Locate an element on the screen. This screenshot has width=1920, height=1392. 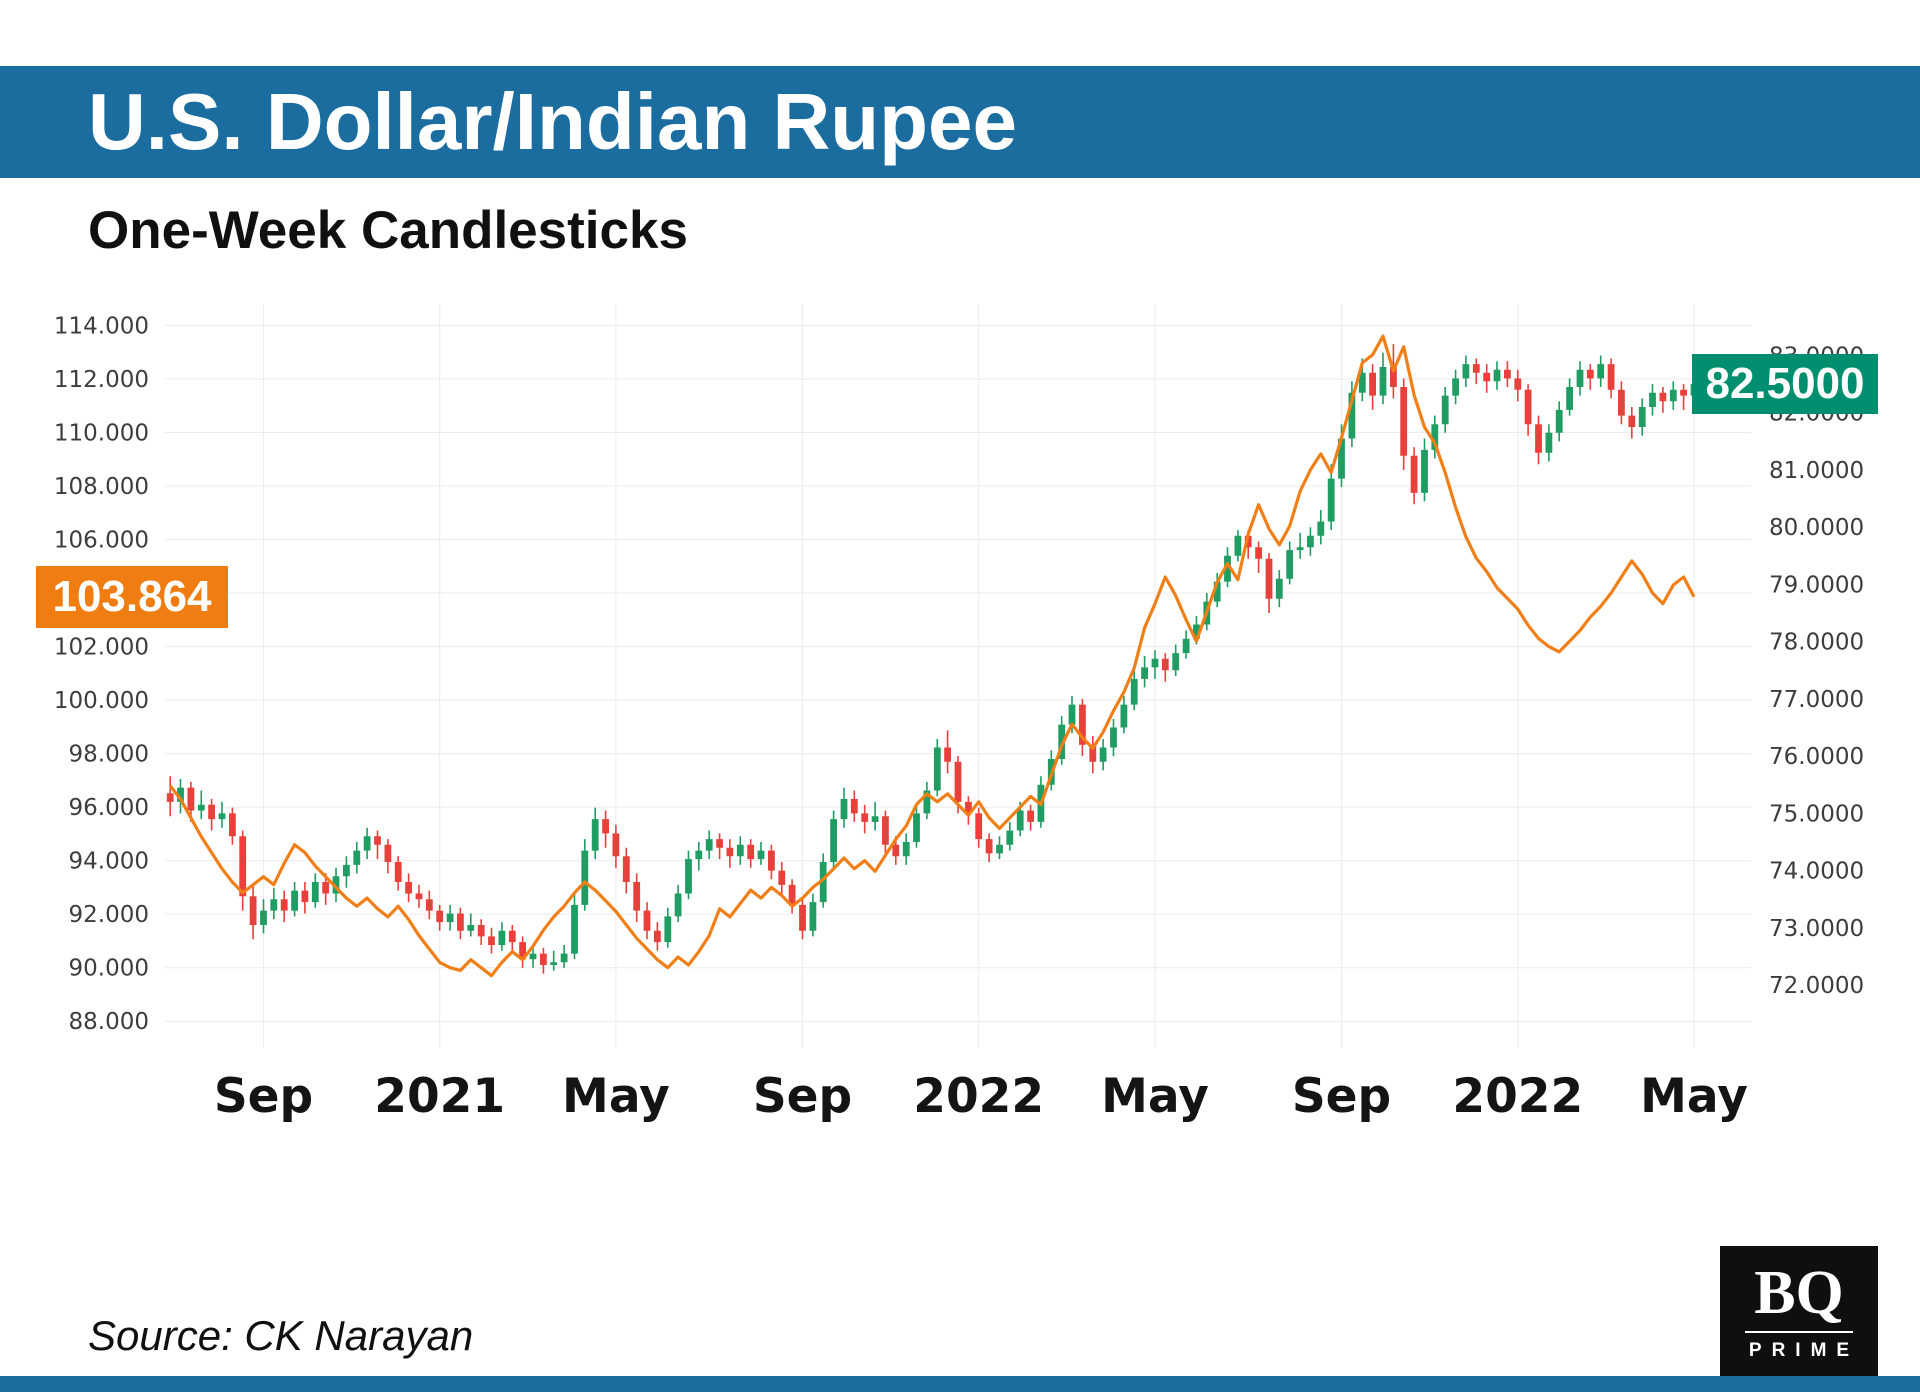
left-axis-tick: 98.000 is located at coordinates (109, 755).